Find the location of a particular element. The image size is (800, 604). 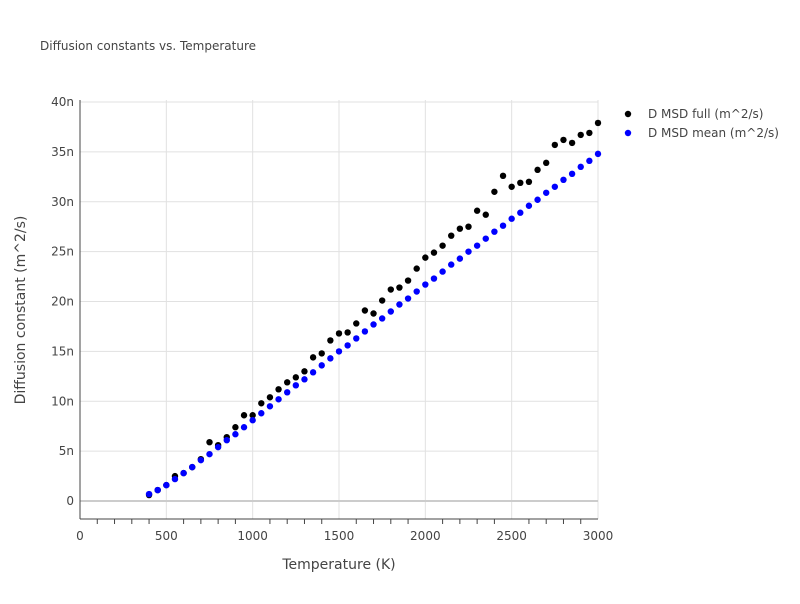

x-axis-title: Temperature (K) is located at coordinates (338, 565).